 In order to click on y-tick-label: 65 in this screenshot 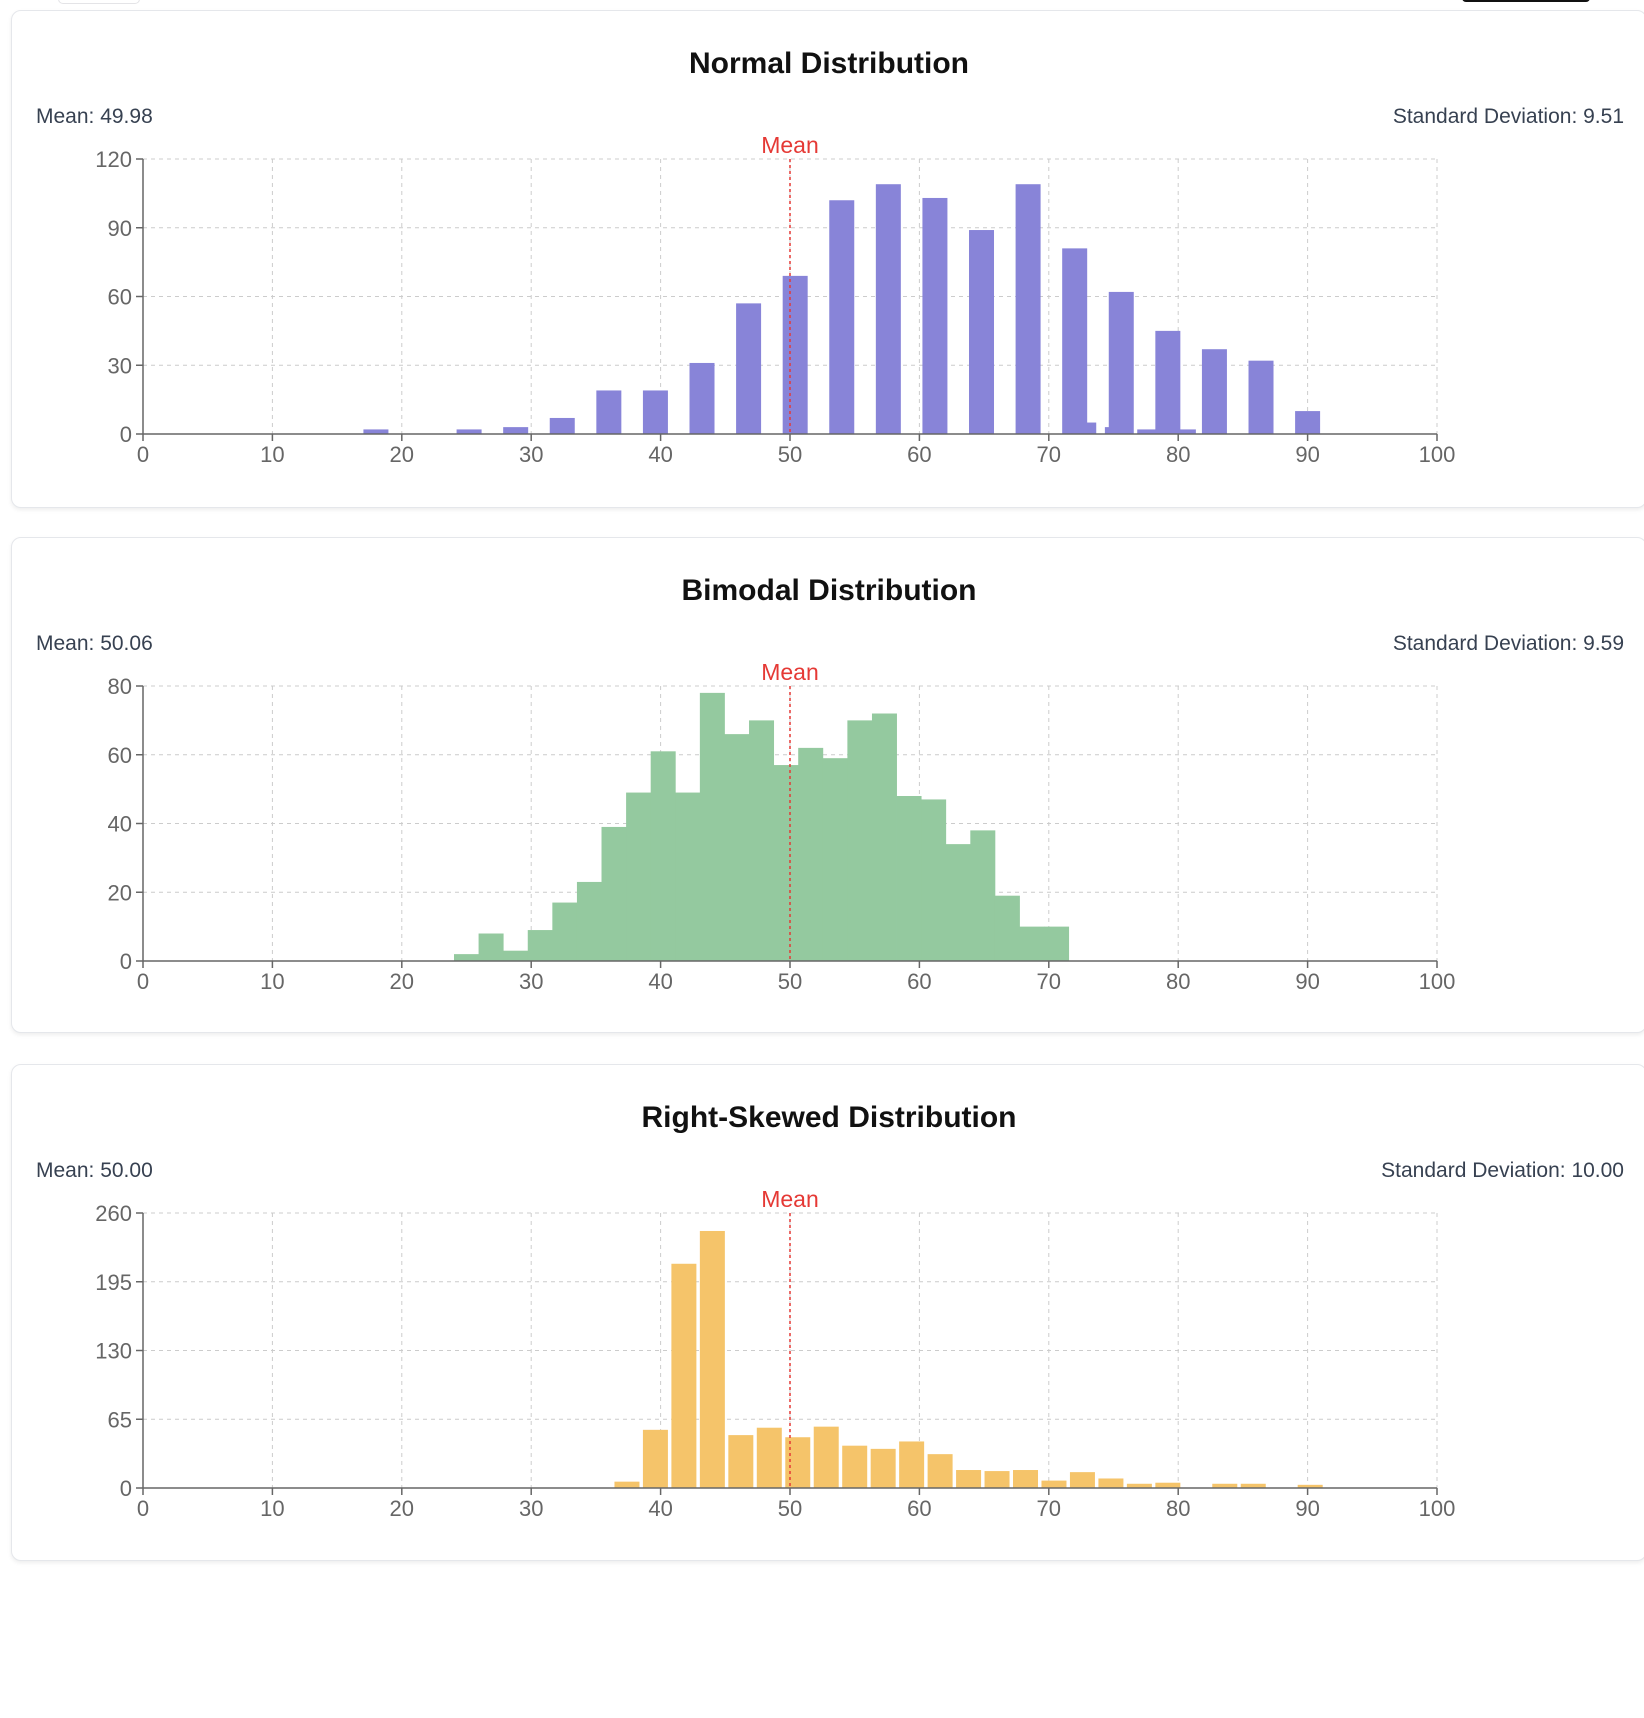, I will do `click(120, 1419)`.